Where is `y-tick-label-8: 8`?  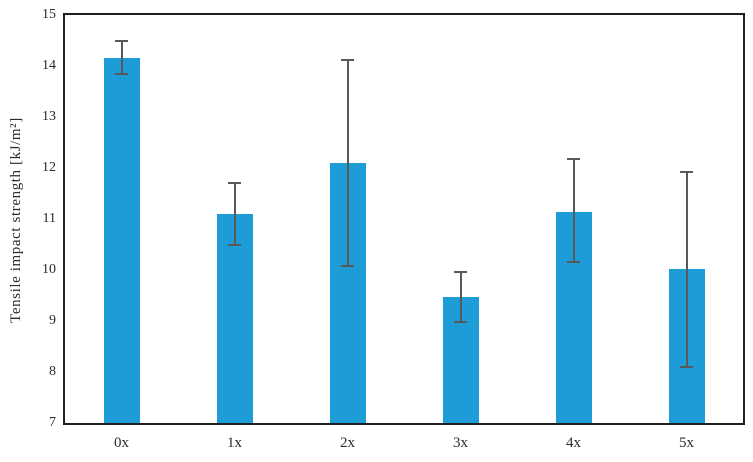 y-tick-label-8: 8 is located at coordinates (52, 371).